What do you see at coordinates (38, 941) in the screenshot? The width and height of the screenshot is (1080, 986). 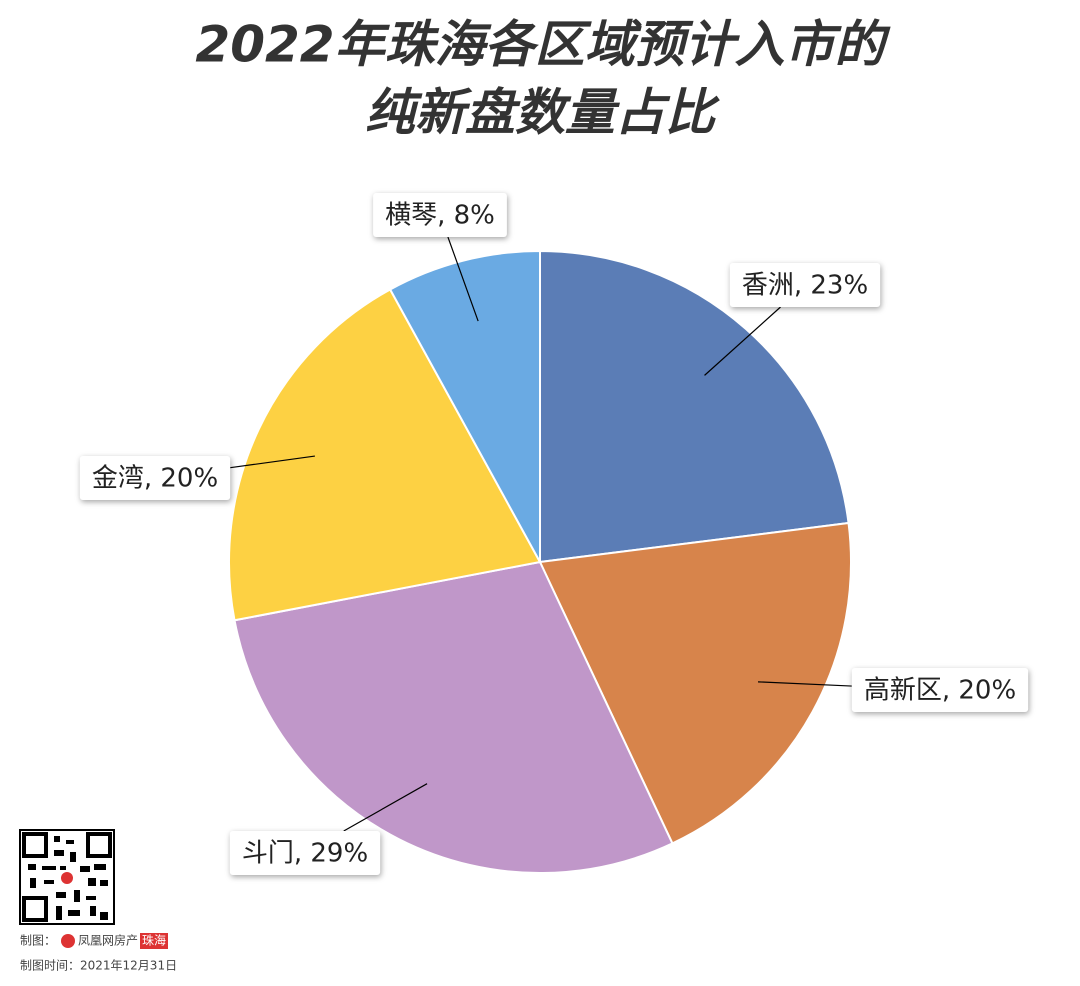 I see `maker-label: 制图：` at bounding box center [38, 941].